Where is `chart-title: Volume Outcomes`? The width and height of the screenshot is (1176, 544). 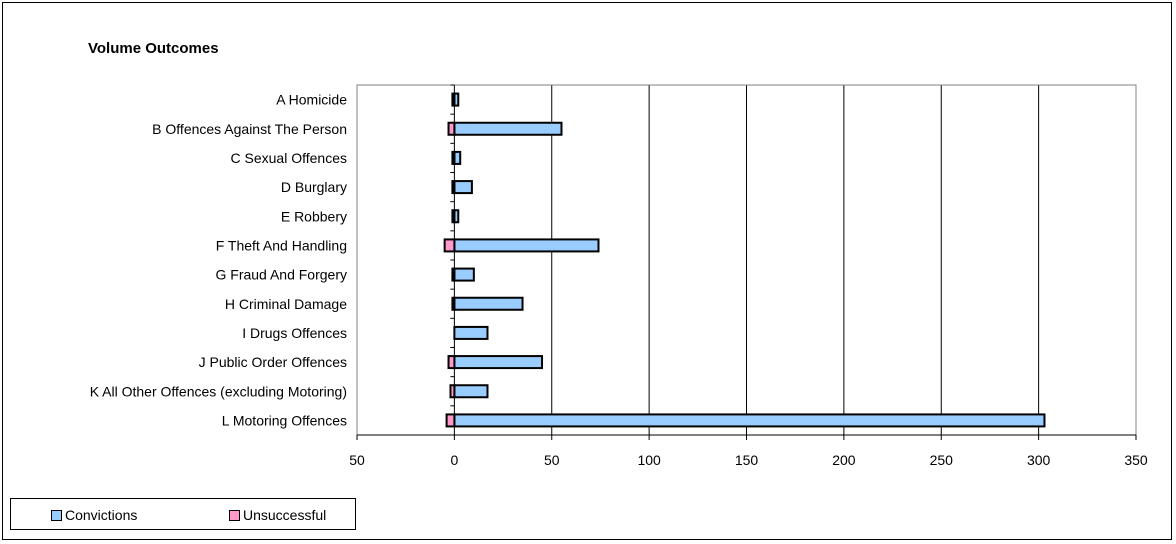
chart-title: Volume Outcomes is located at coordinates (153, 48).